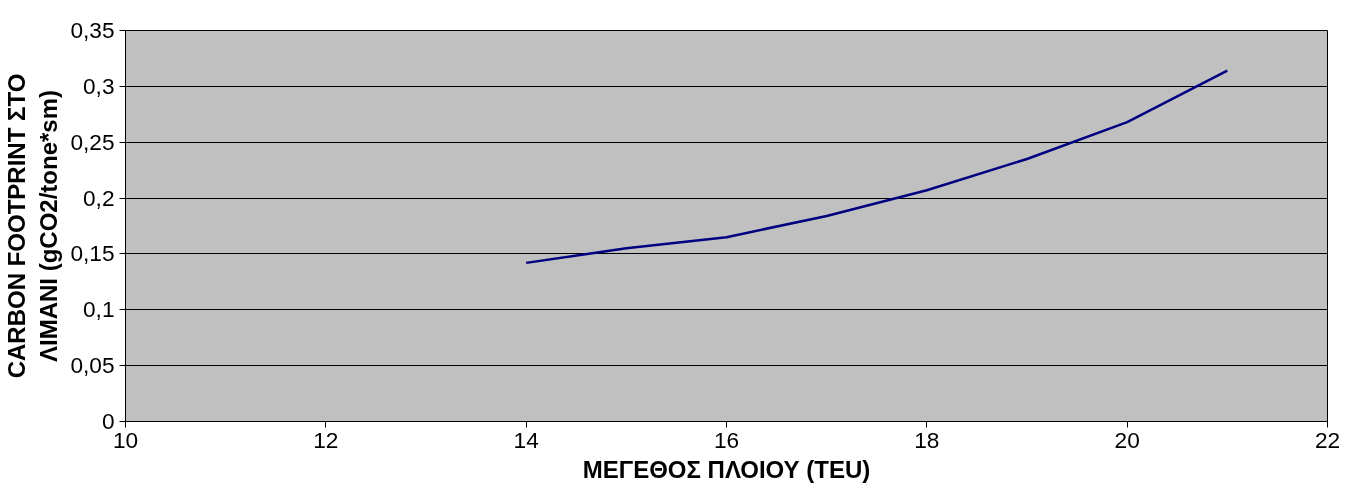  Describe the element at coordinates (1127, 439) in the screenshot. I see `x-tick-label: 20` at that location.